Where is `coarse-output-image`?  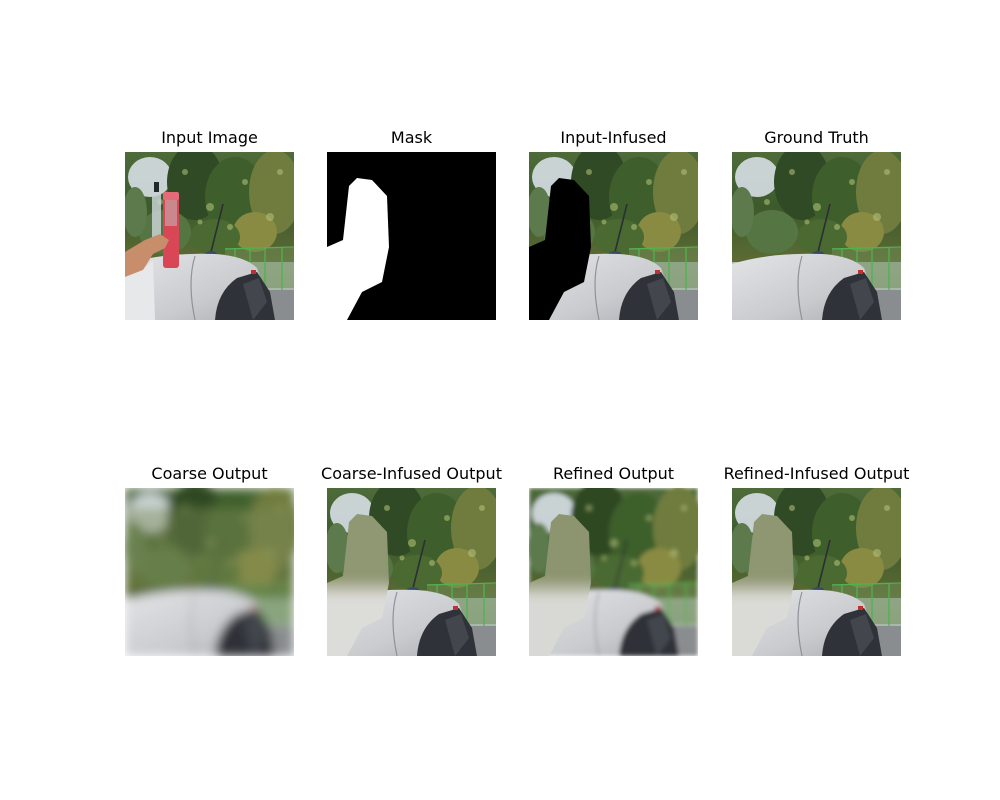 coarse-output-image is located at coordinates (209, 572).